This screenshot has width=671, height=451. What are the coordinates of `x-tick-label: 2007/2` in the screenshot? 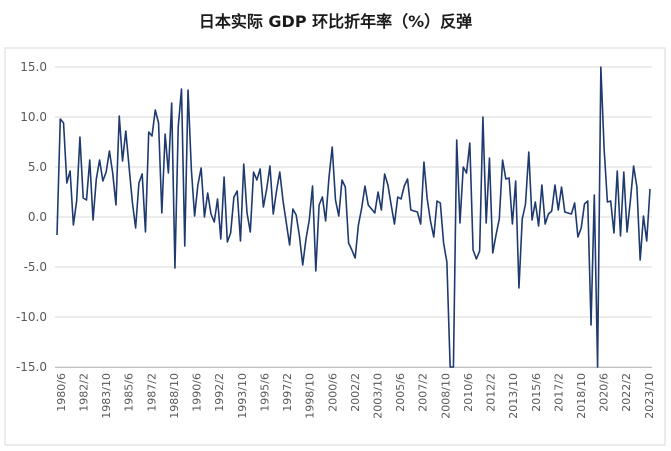 It's located at (423, 392).